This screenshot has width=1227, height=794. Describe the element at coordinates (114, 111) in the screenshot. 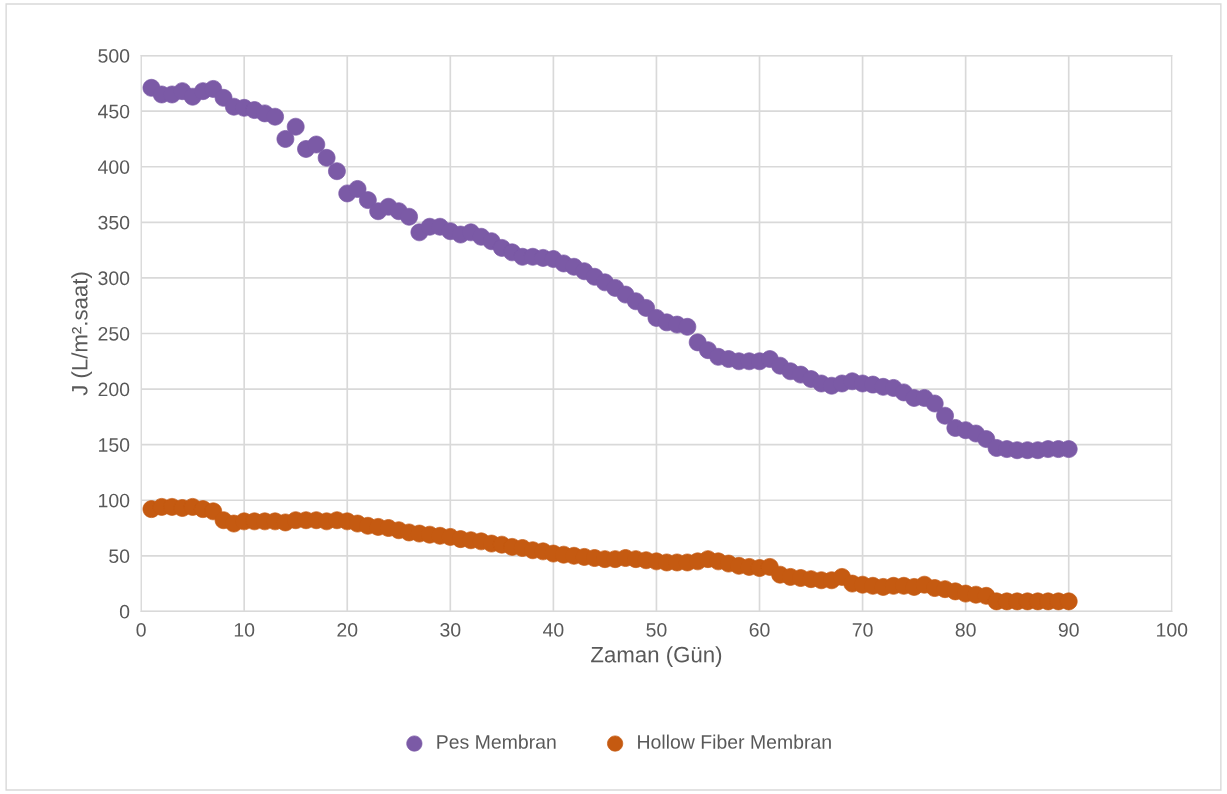

I see `y-tick-label: 450` at that location.